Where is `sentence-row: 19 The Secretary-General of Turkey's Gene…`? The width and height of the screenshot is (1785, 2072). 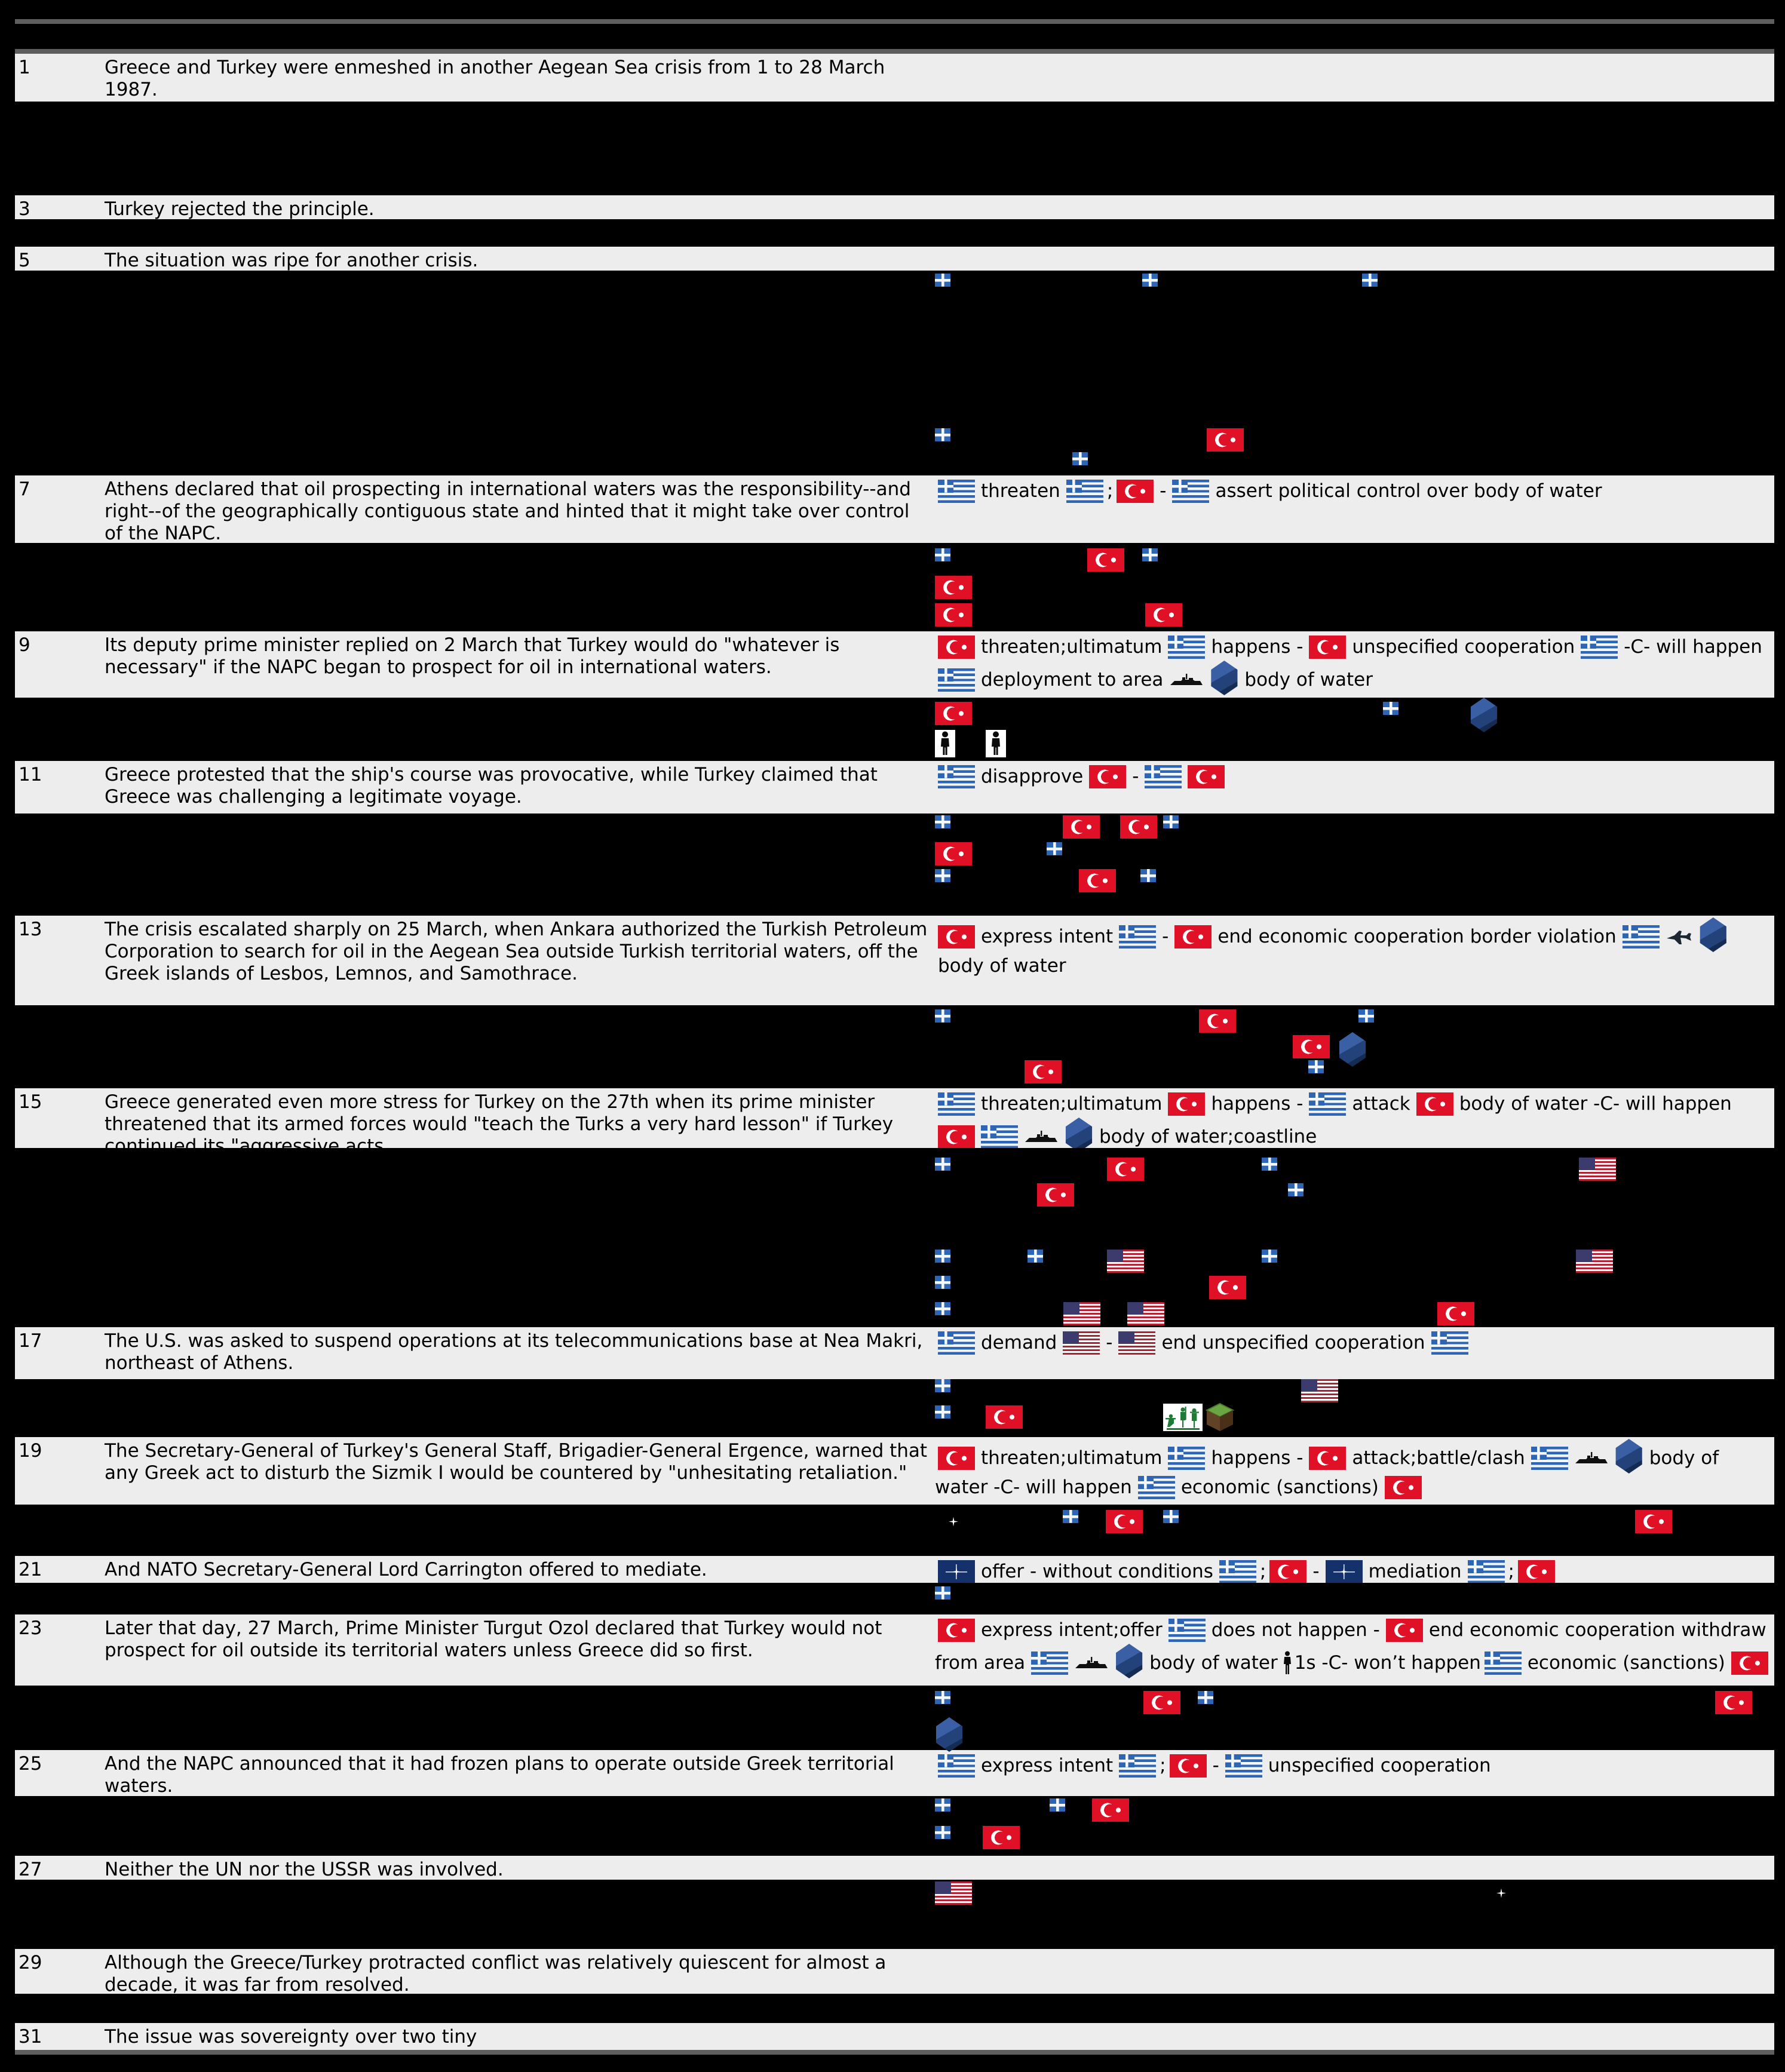 sentence-row: 19 The Secretary-General of Turkey's Gene… is located at coordinates (894, 1471).